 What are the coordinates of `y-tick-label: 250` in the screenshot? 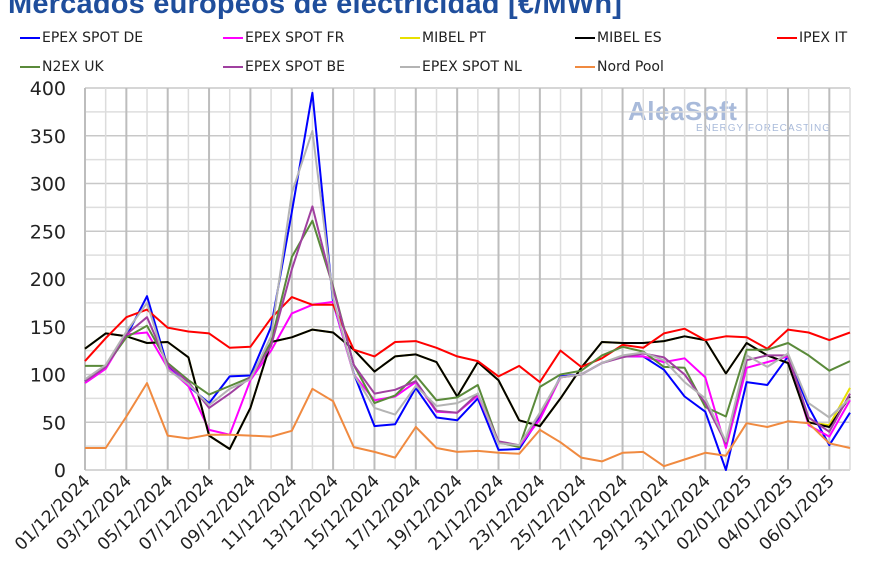 It's located at (48, 232).